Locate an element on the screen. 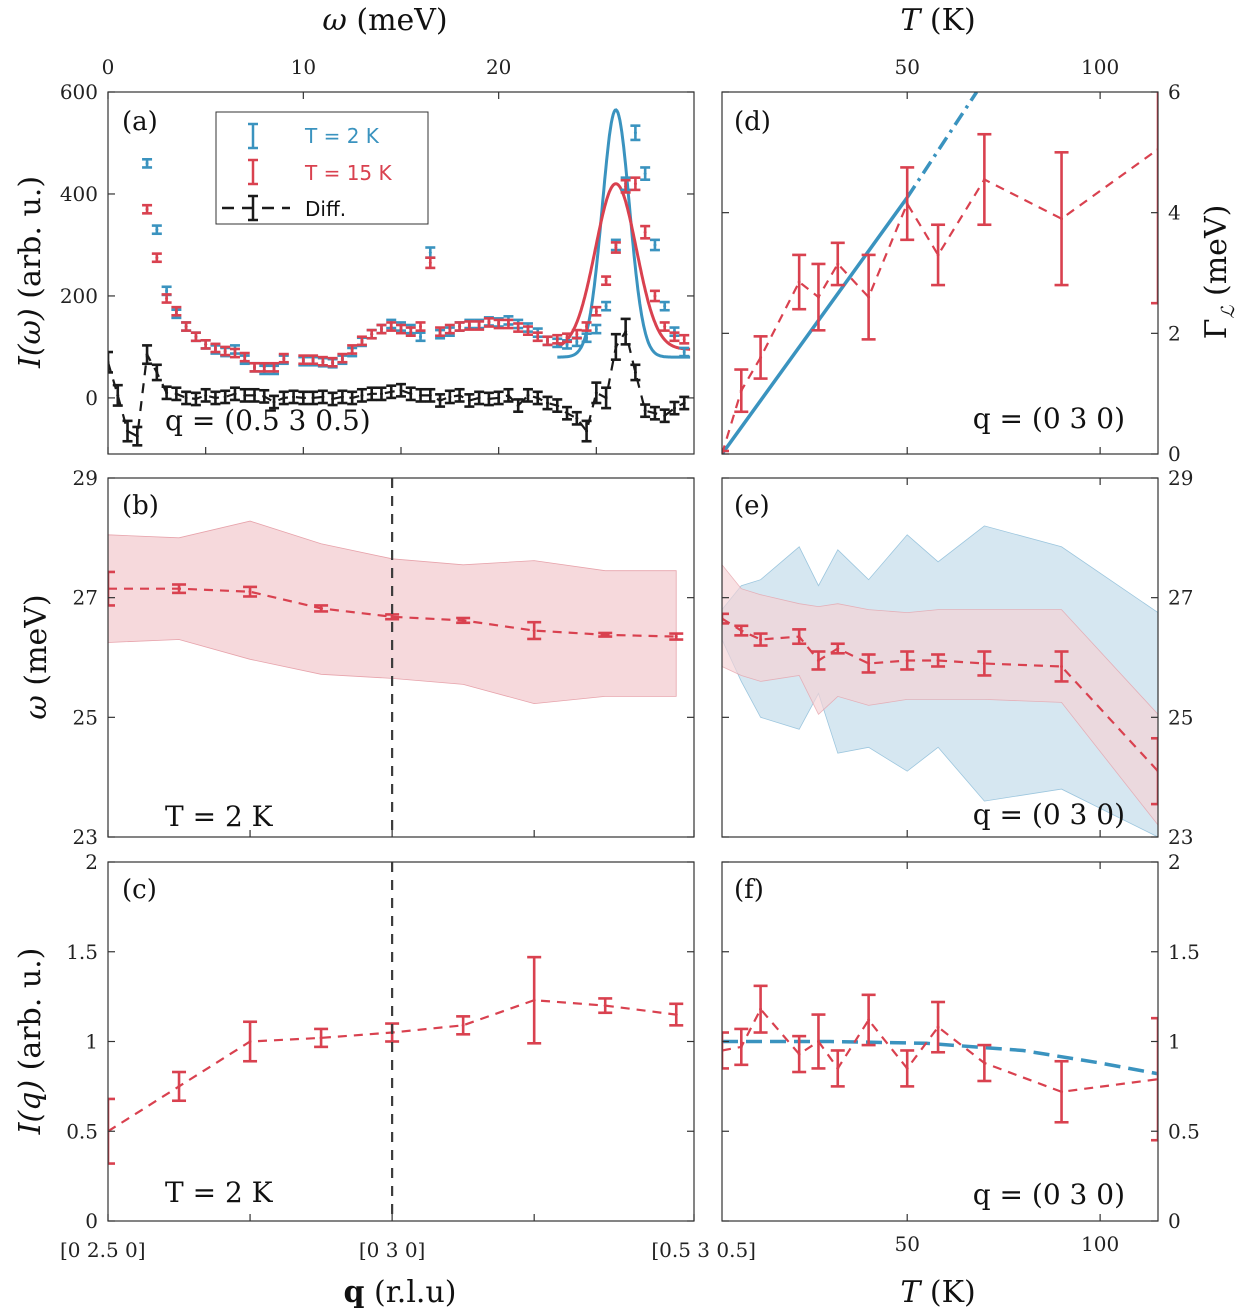 This screenshot has width=1240, height=1314. point-b-7-point is located at coordinates (605, 635).